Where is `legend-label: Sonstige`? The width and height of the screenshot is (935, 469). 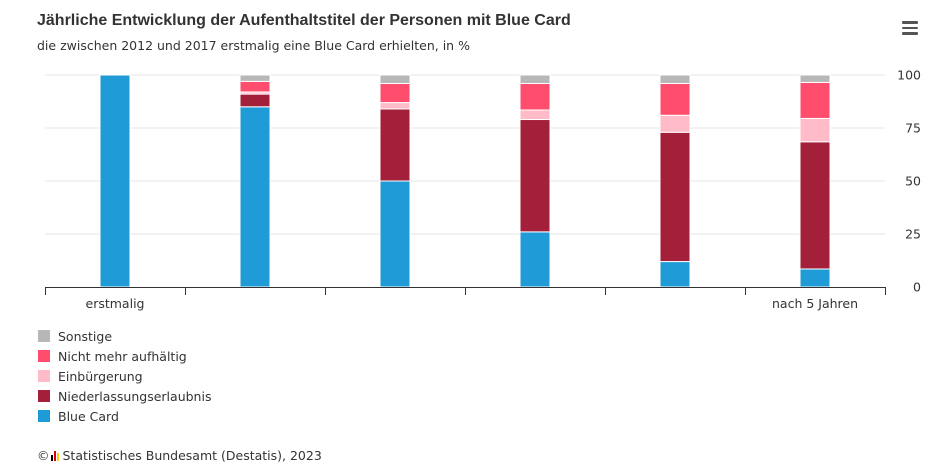
legend-label: Sonstige is located at coordinates (85, 336).